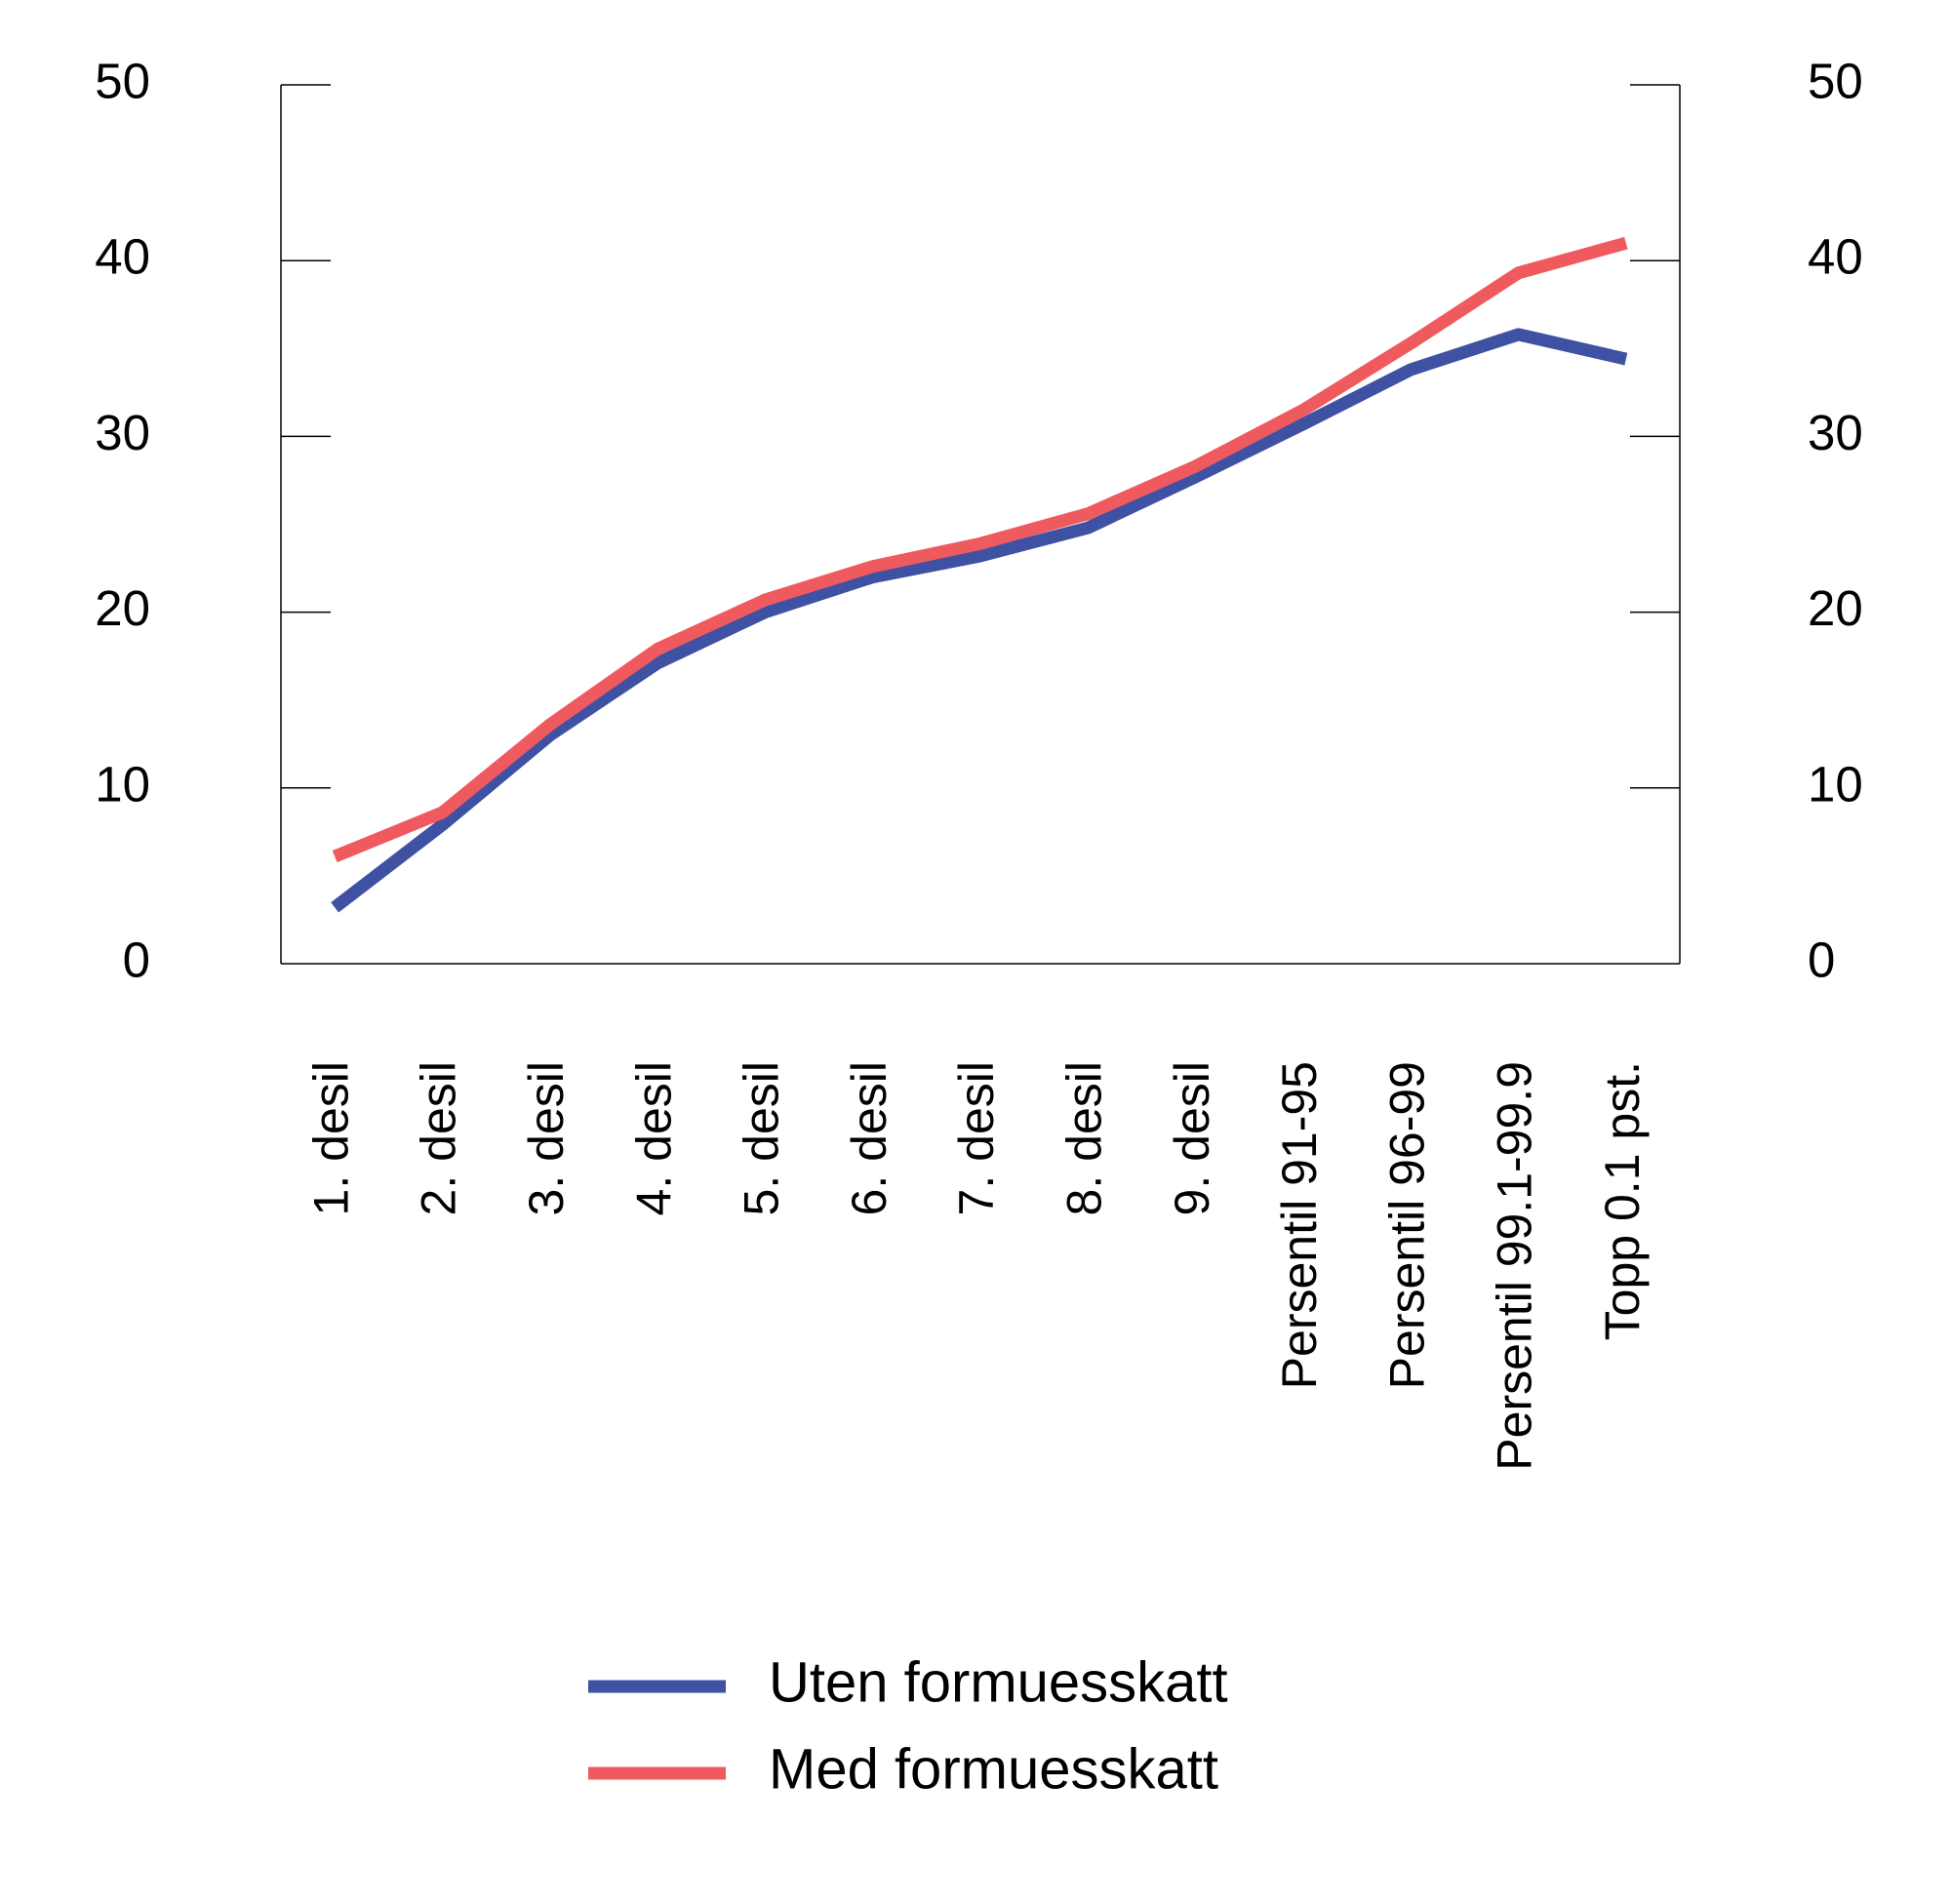  I want to click on y2-tick-label: 40, so click(1835, 257).